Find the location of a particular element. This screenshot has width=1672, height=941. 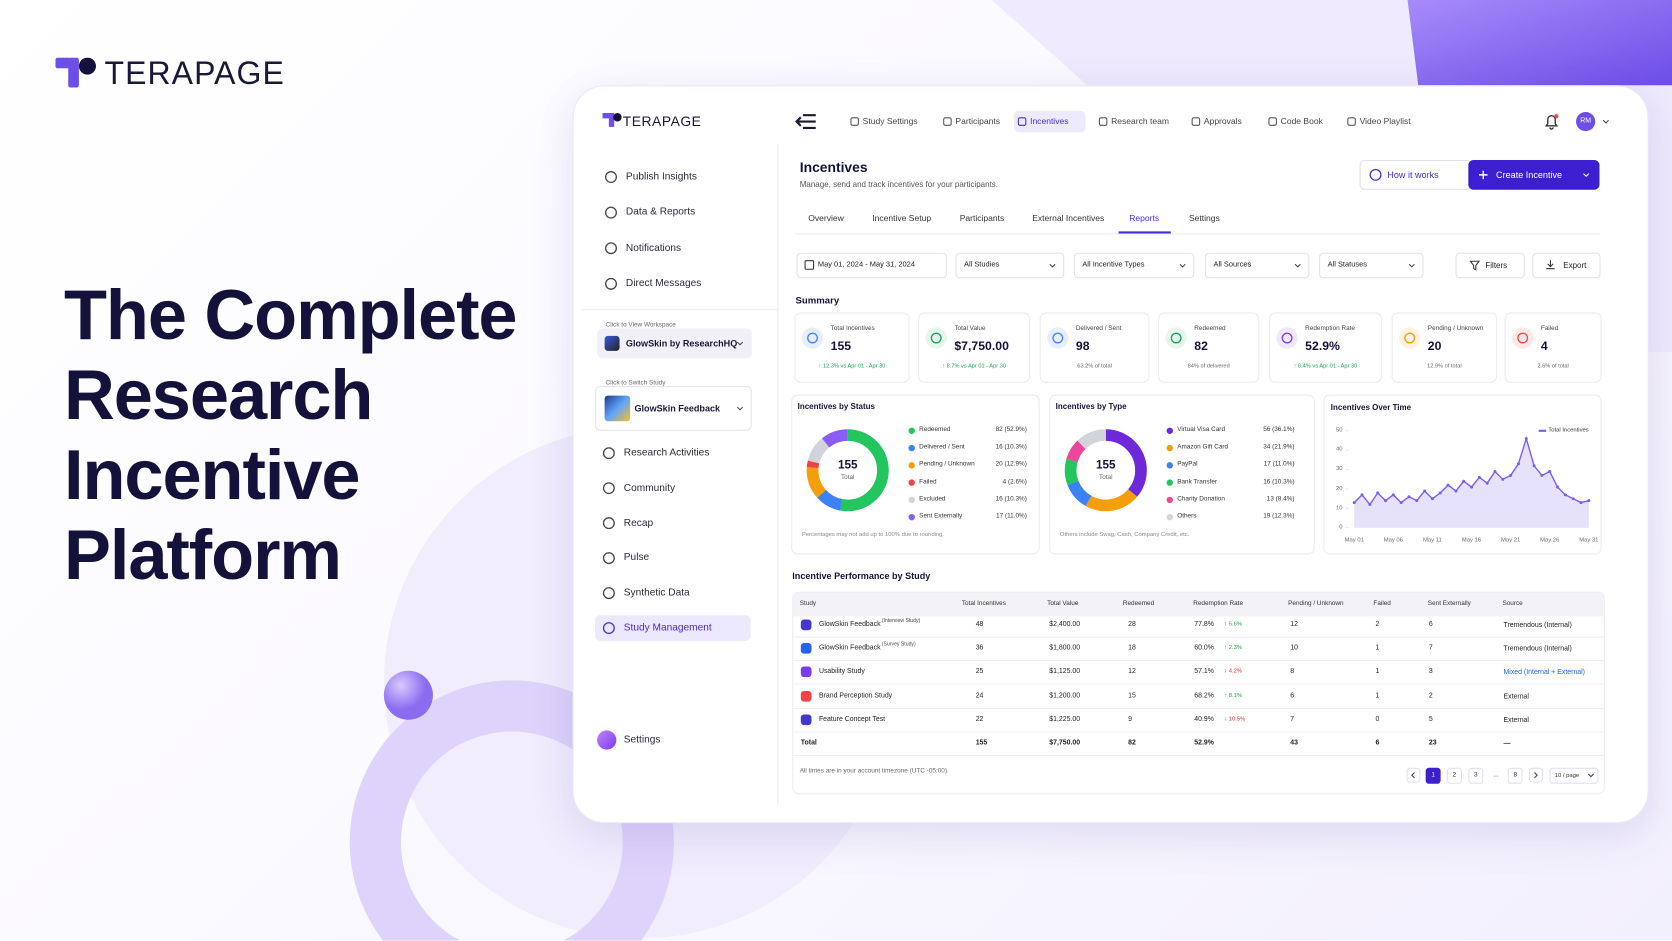

page-size is located at coordinates (1574, 775).